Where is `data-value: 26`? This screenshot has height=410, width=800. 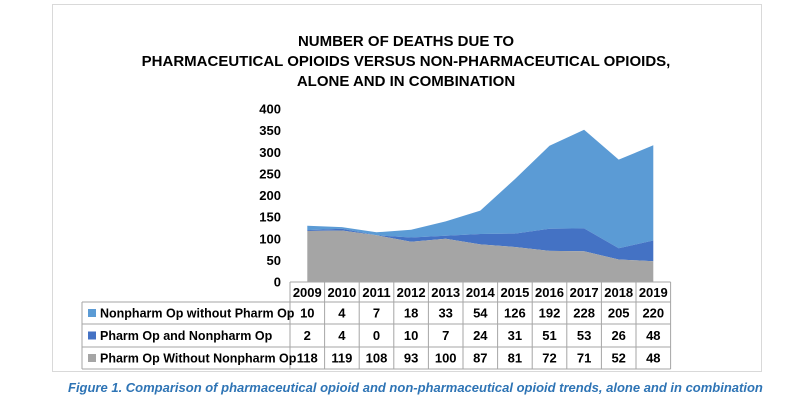
data-value: 26 is located at coordinates (618, 335).